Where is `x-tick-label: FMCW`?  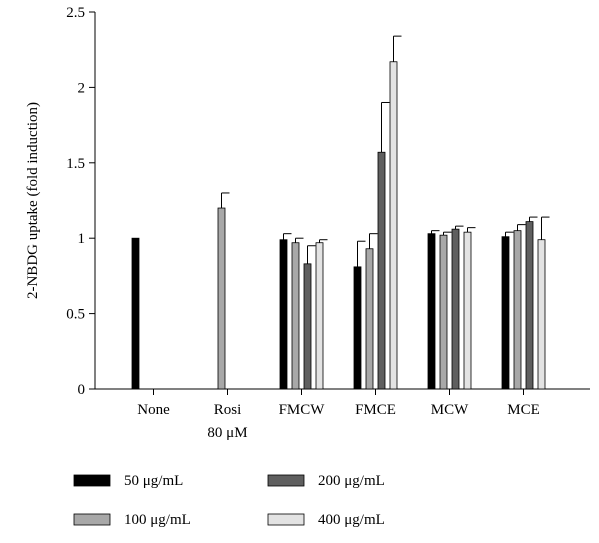
x-tick-label: FMCW is located at coordinates (302, 410).